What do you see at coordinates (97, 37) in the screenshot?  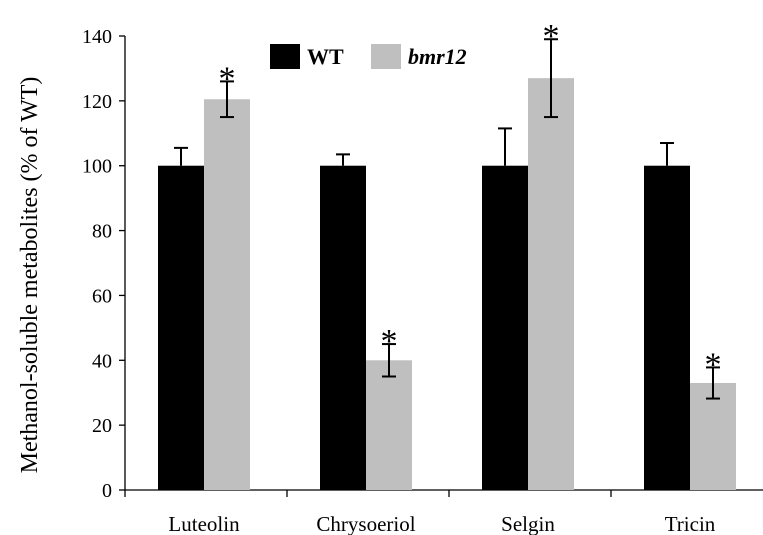 I see `y-tick-label: 140` at bounding box center [97, 37].